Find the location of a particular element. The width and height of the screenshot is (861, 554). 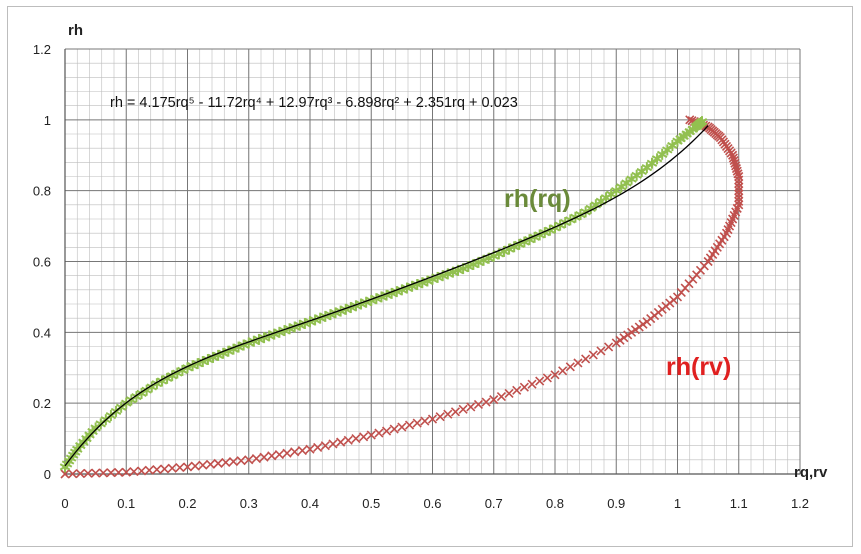

y-tick-label: 0.4 is located at coordinates (42, 332).